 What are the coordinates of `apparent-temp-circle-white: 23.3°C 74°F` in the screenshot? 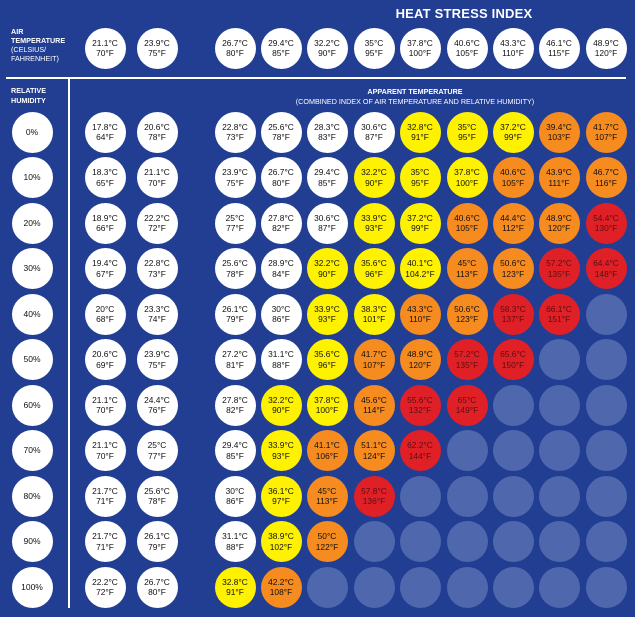 It's located at (157, 314).